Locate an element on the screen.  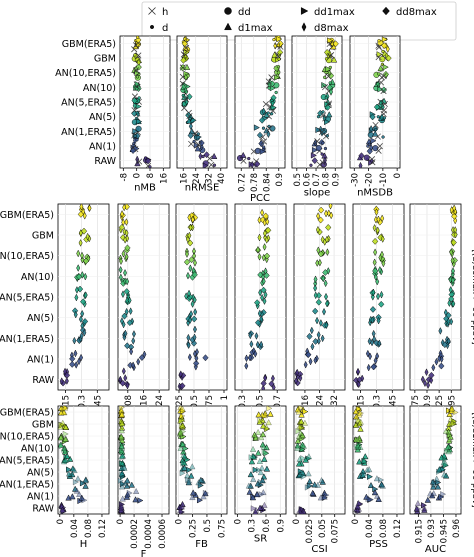
tick-label: -8 is located at coordinates (124, 177).